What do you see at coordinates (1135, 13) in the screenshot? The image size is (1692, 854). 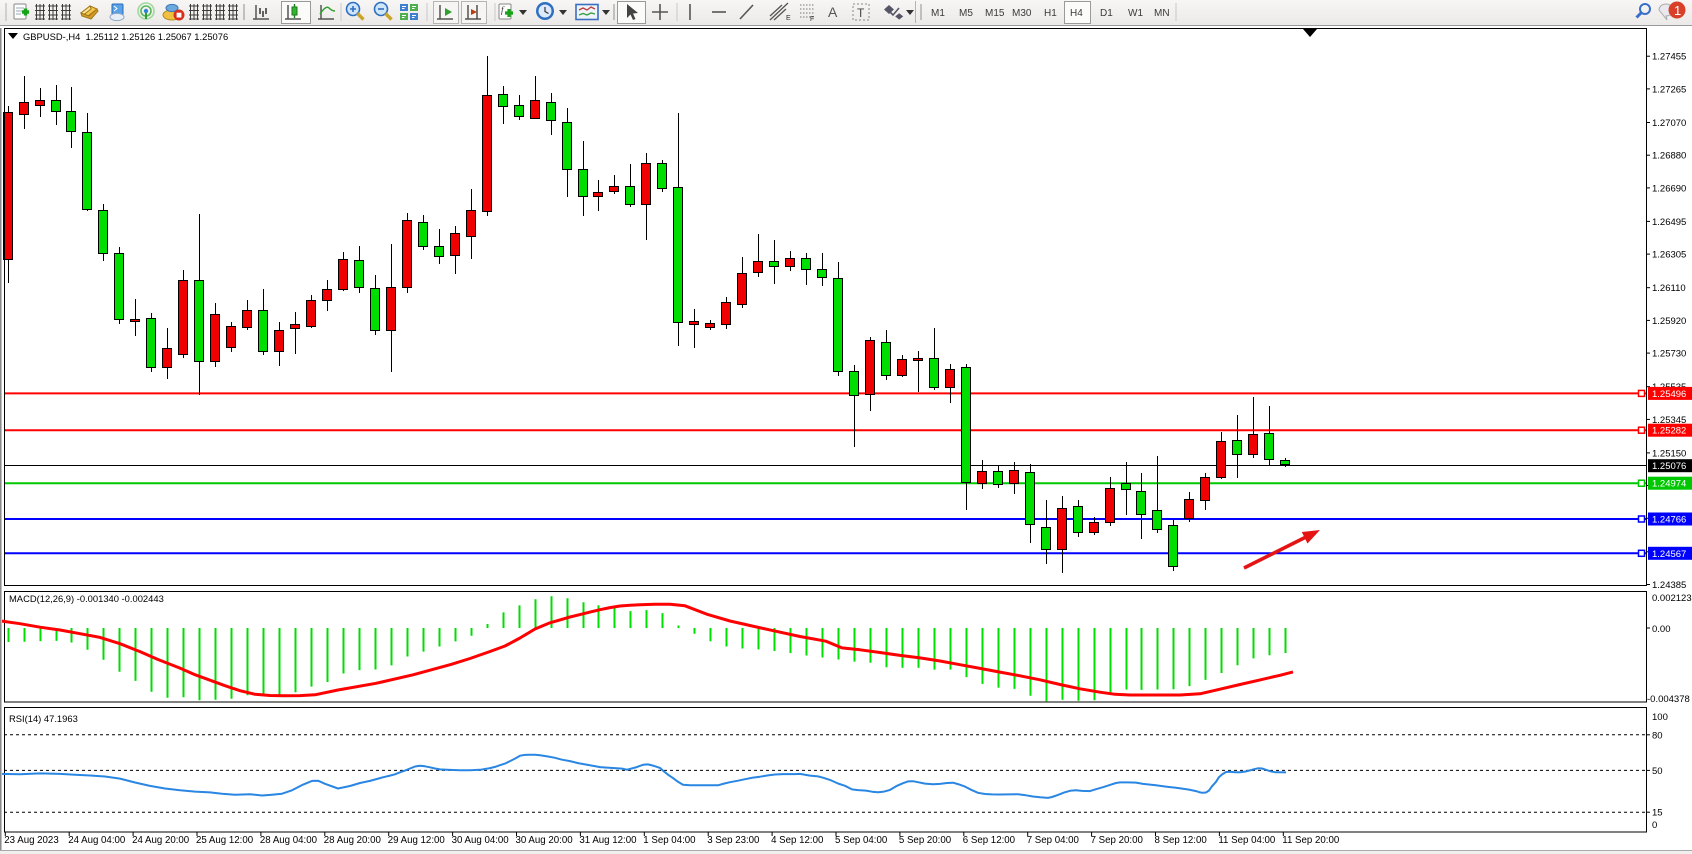 I see `svg-text: W1` at bounding box center [1135, 13].